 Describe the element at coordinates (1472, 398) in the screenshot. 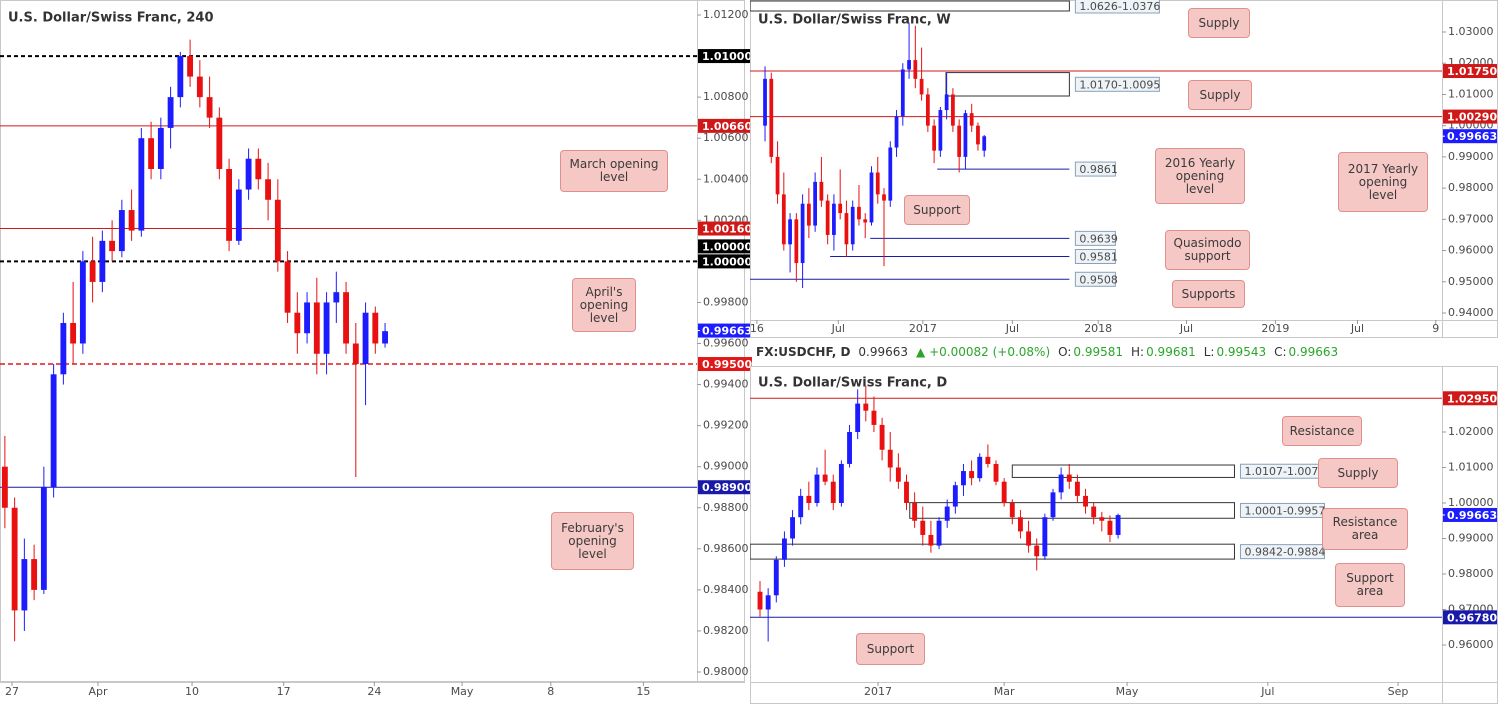

I see `price-tag-label: 1.02950` at that location.